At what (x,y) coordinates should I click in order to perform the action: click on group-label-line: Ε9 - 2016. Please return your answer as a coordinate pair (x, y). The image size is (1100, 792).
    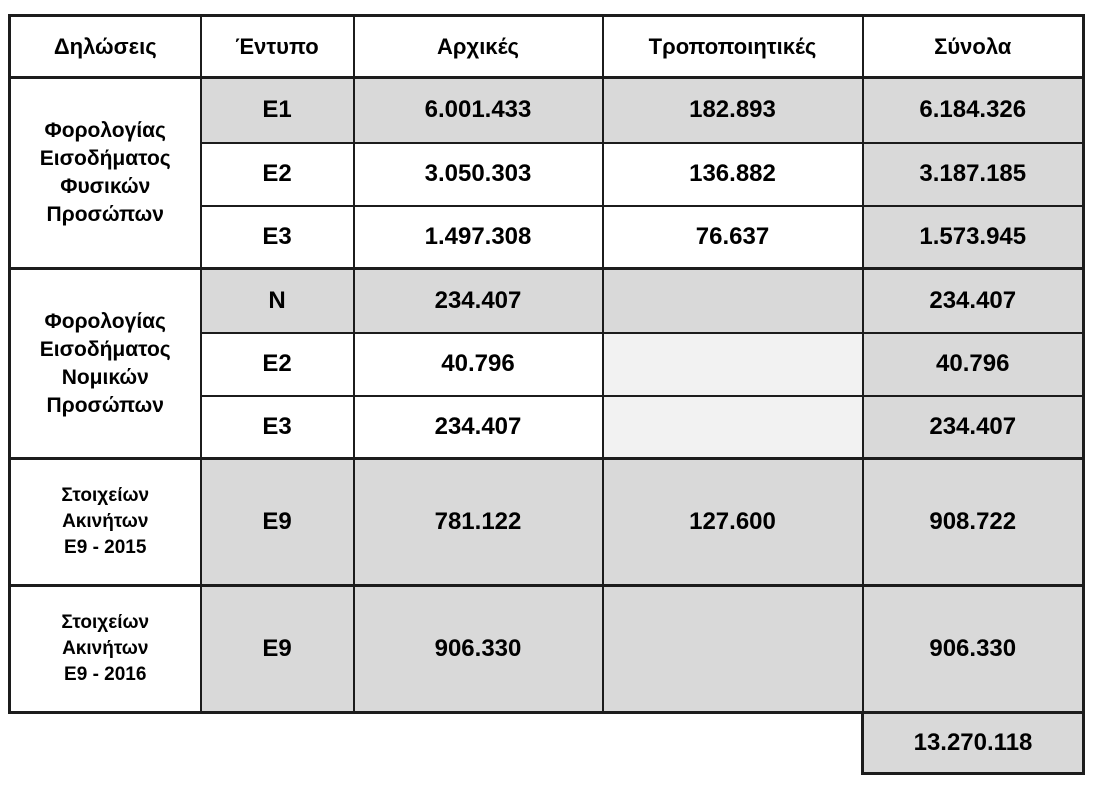
    Looking at the image, I should click on (105, 674).